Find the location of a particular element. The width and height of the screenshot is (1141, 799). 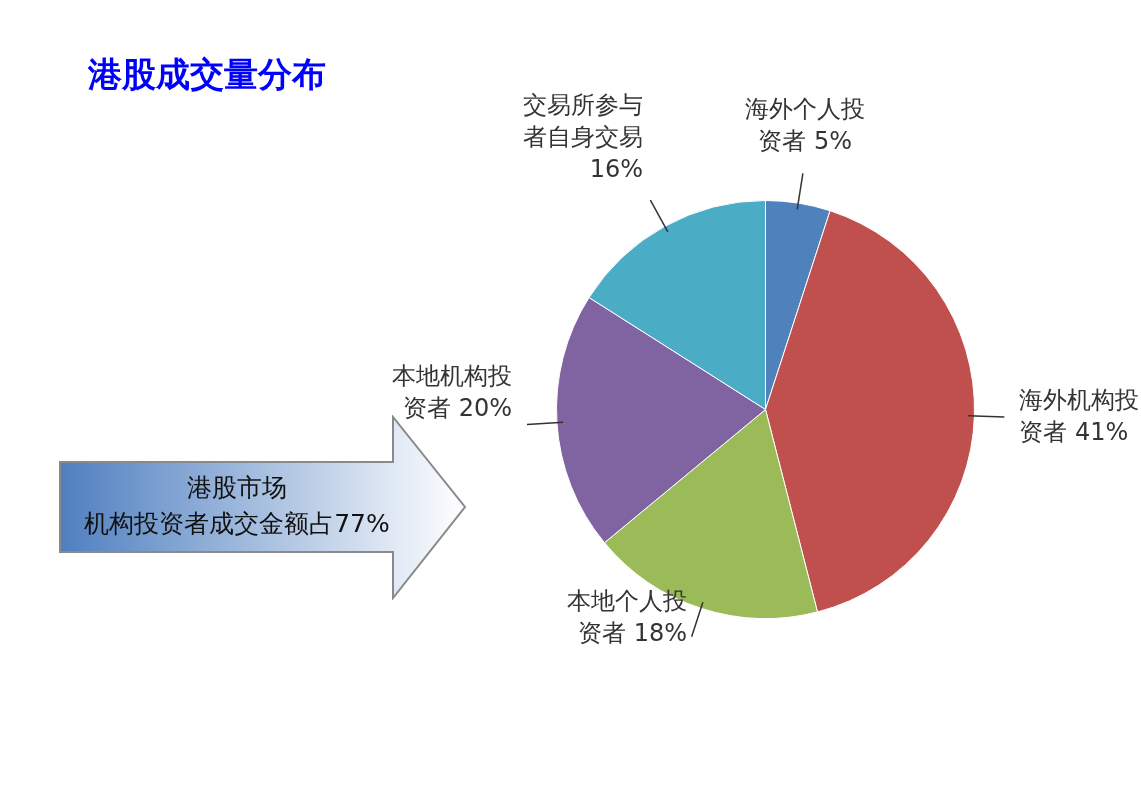

text: 机构投资者成交金额占77% is located at coordinates (237, 524).